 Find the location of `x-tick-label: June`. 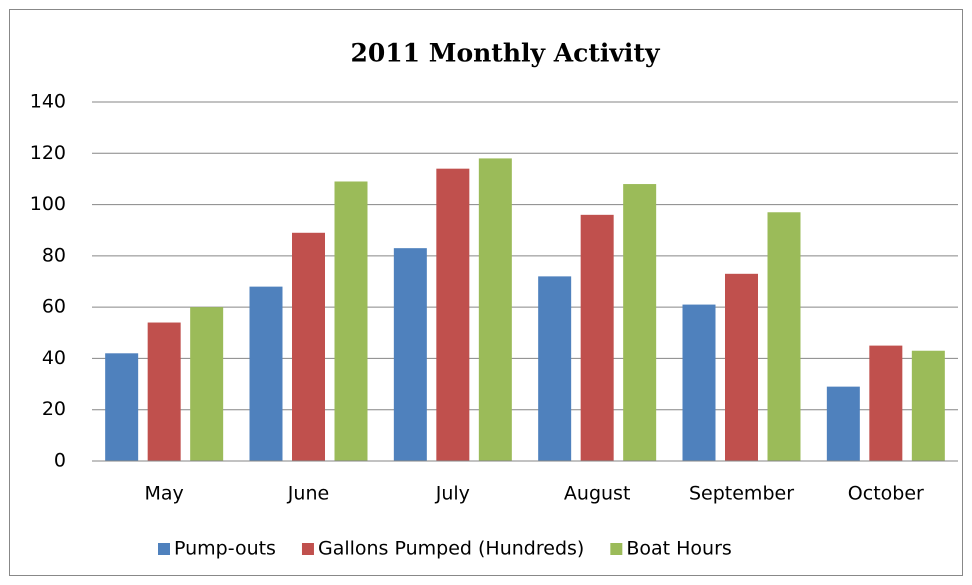

x-tick-label: June is located at coordinates (308, 494).